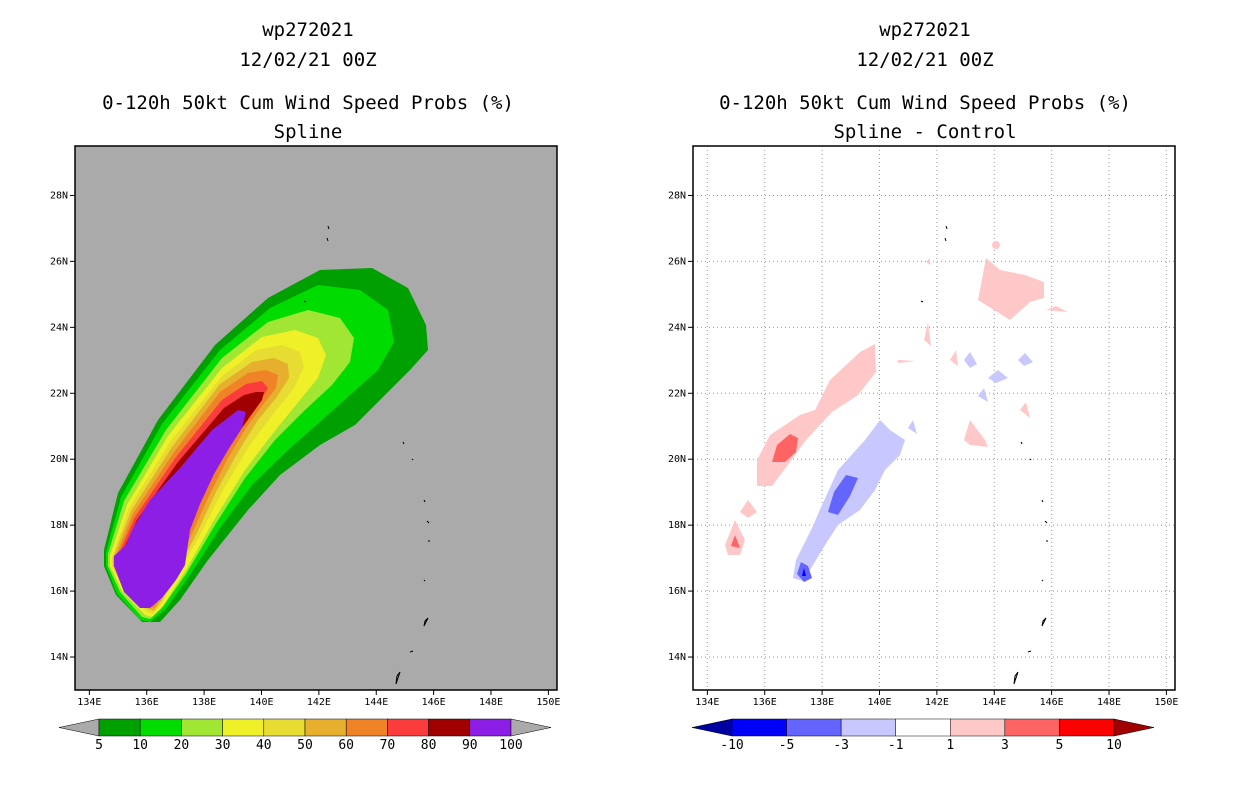 This screenshot has height=804, width=1236. I want to click on left-title-method: Spline, so click(308, 132).